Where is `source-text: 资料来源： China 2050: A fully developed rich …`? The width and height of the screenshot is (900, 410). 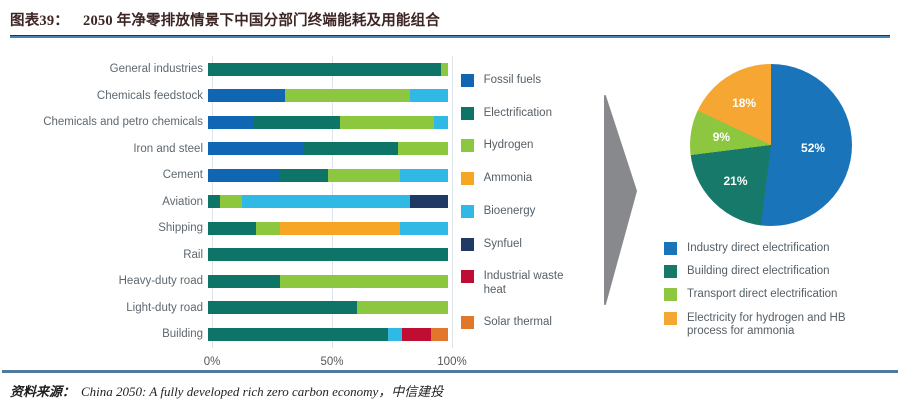
source-text: 资料来源： China 2050: A fully developed rich … is located at coordinates (450, 391).